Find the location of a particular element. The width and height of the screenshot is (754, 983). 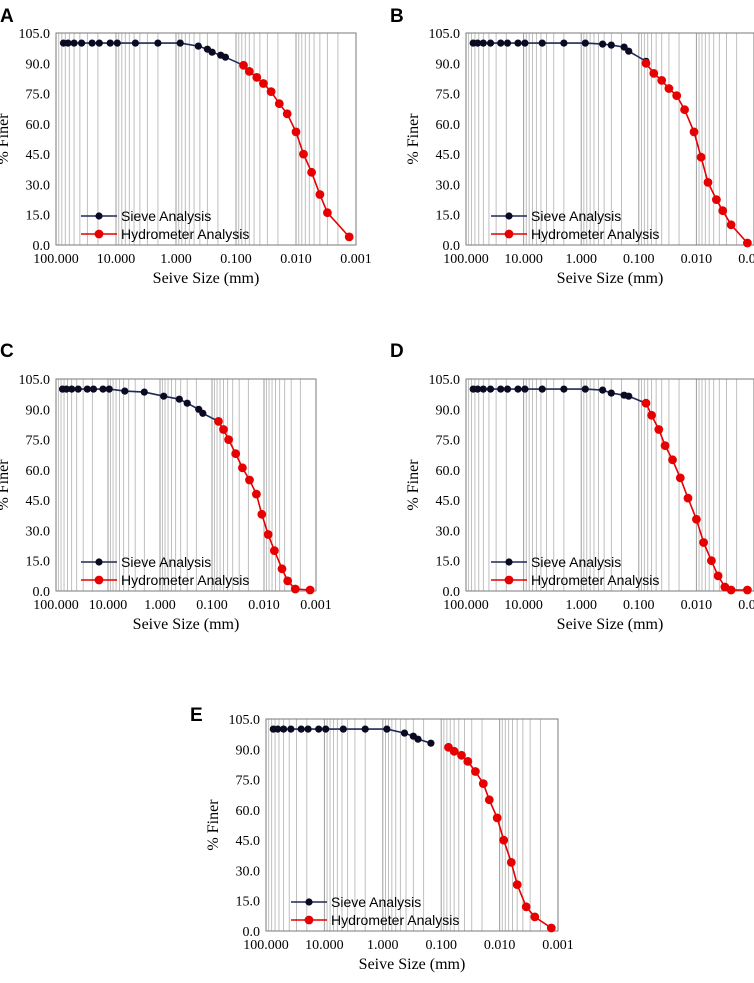

y-tick-label: 30.0 is located at coordinates (38, 185).